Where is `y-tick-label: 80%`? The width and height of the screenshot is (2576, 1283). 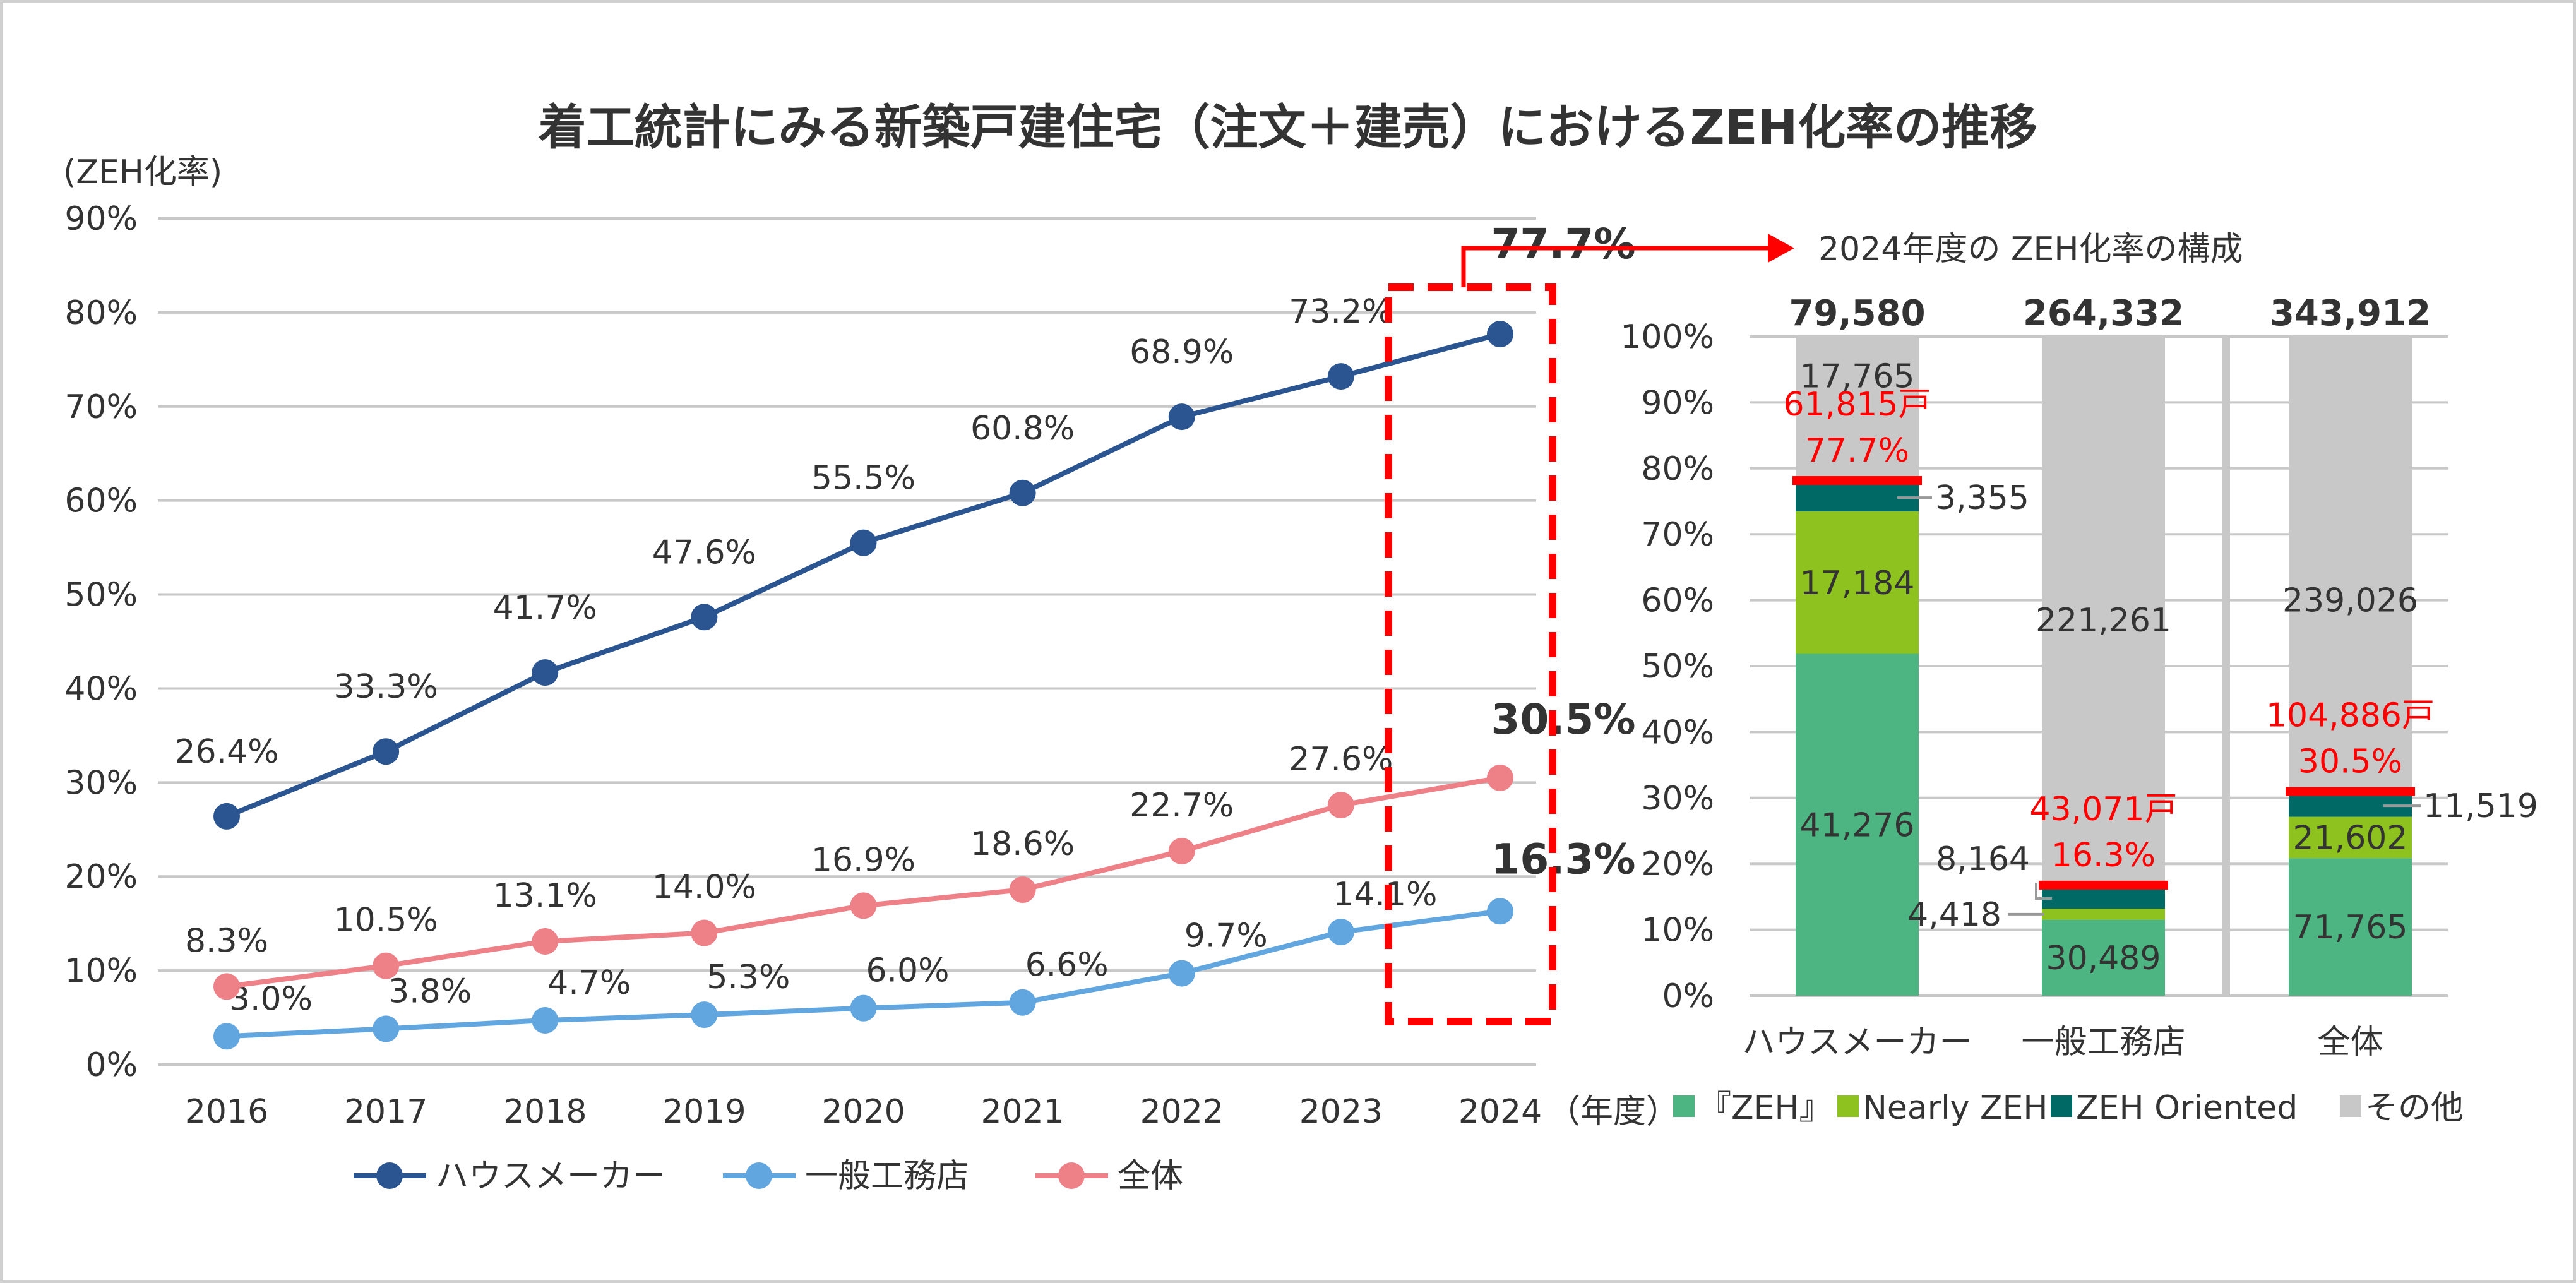
y-tick-label: 80% is located at coordinates (1677, 469).